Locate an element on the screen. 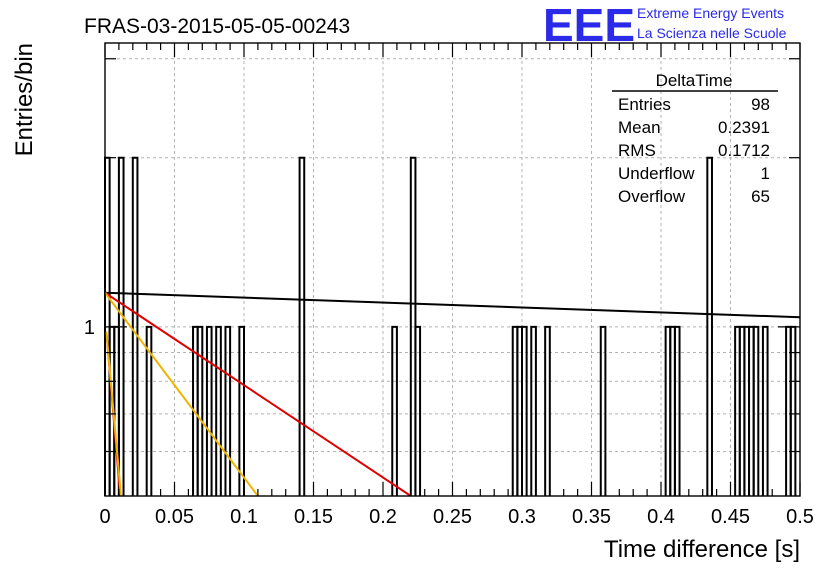  stats-label: RMS is located at coordinates (637, 150).